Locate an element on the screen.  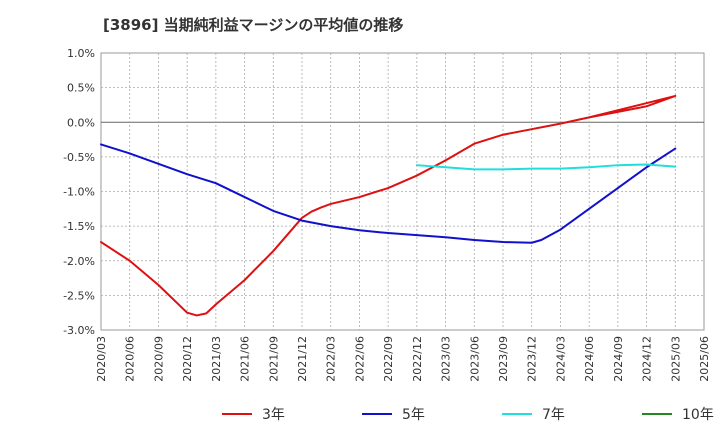
legend-label: 7年 is located at coordinates (553, 415).